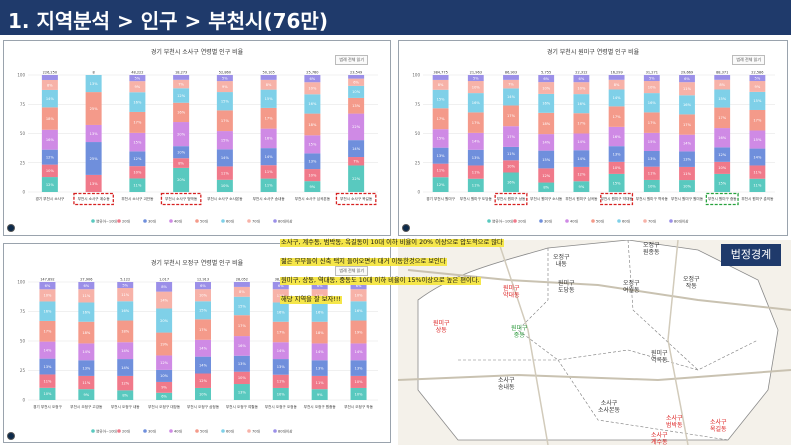  Describe the element at coordinates (519, 332) in the screenshot. I see `map-district-label: 원미구 중동` at that location.